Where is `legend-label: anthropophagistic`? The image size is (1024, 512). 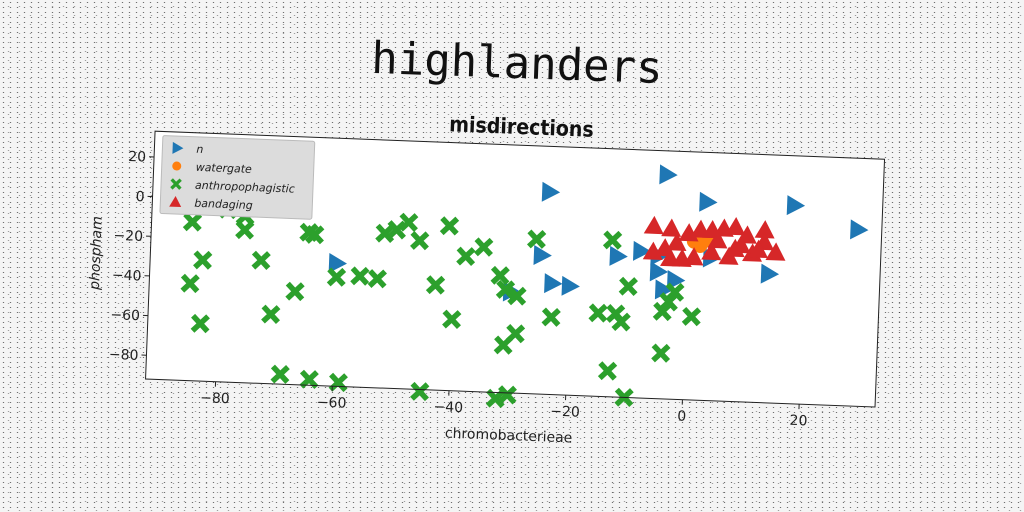
legend-label: anthropophagistic is located at coordinates (245, 187).